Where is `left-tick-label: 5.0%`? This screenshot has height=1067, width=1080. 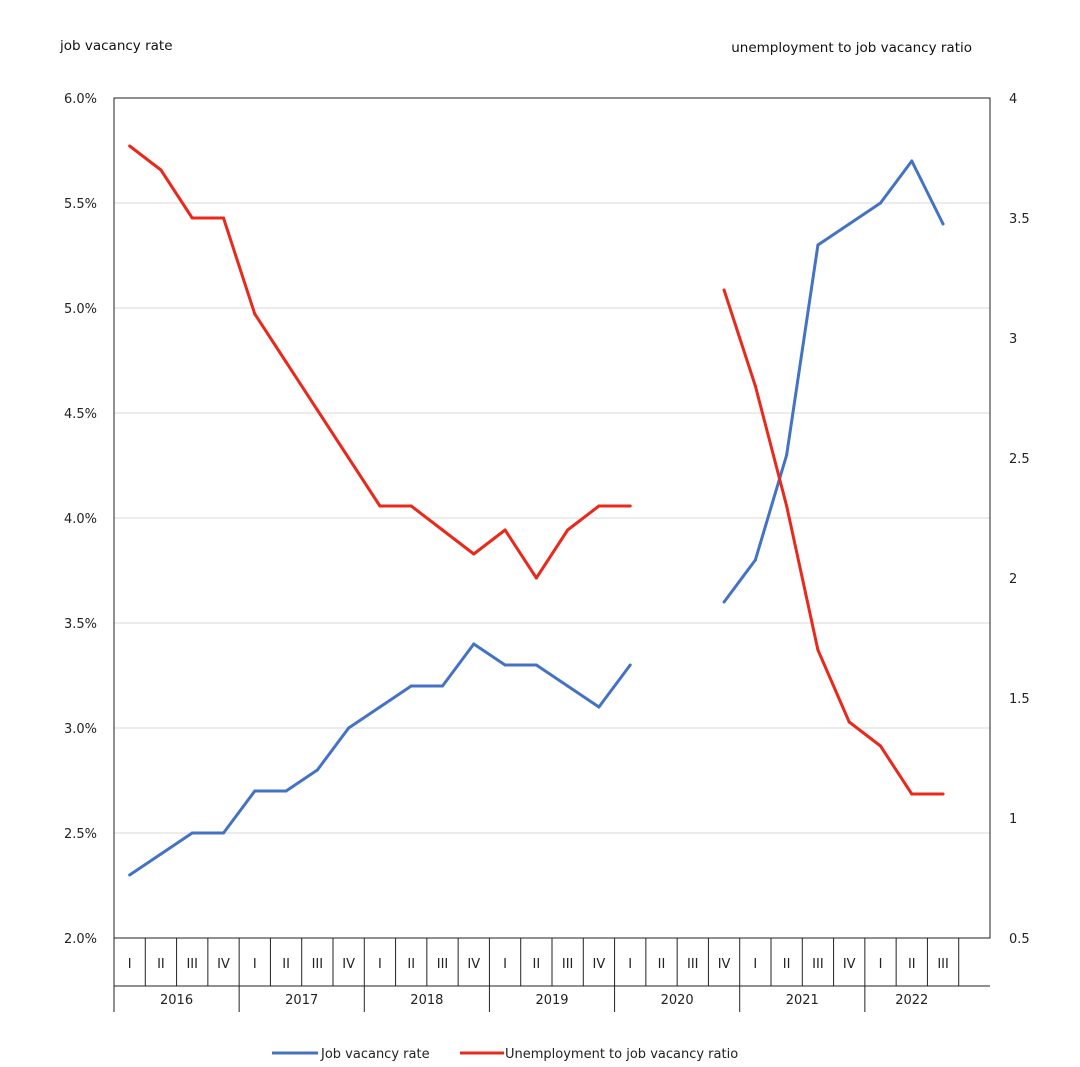
left-tick-label: 5.0% is located at coordinates (80, 309).